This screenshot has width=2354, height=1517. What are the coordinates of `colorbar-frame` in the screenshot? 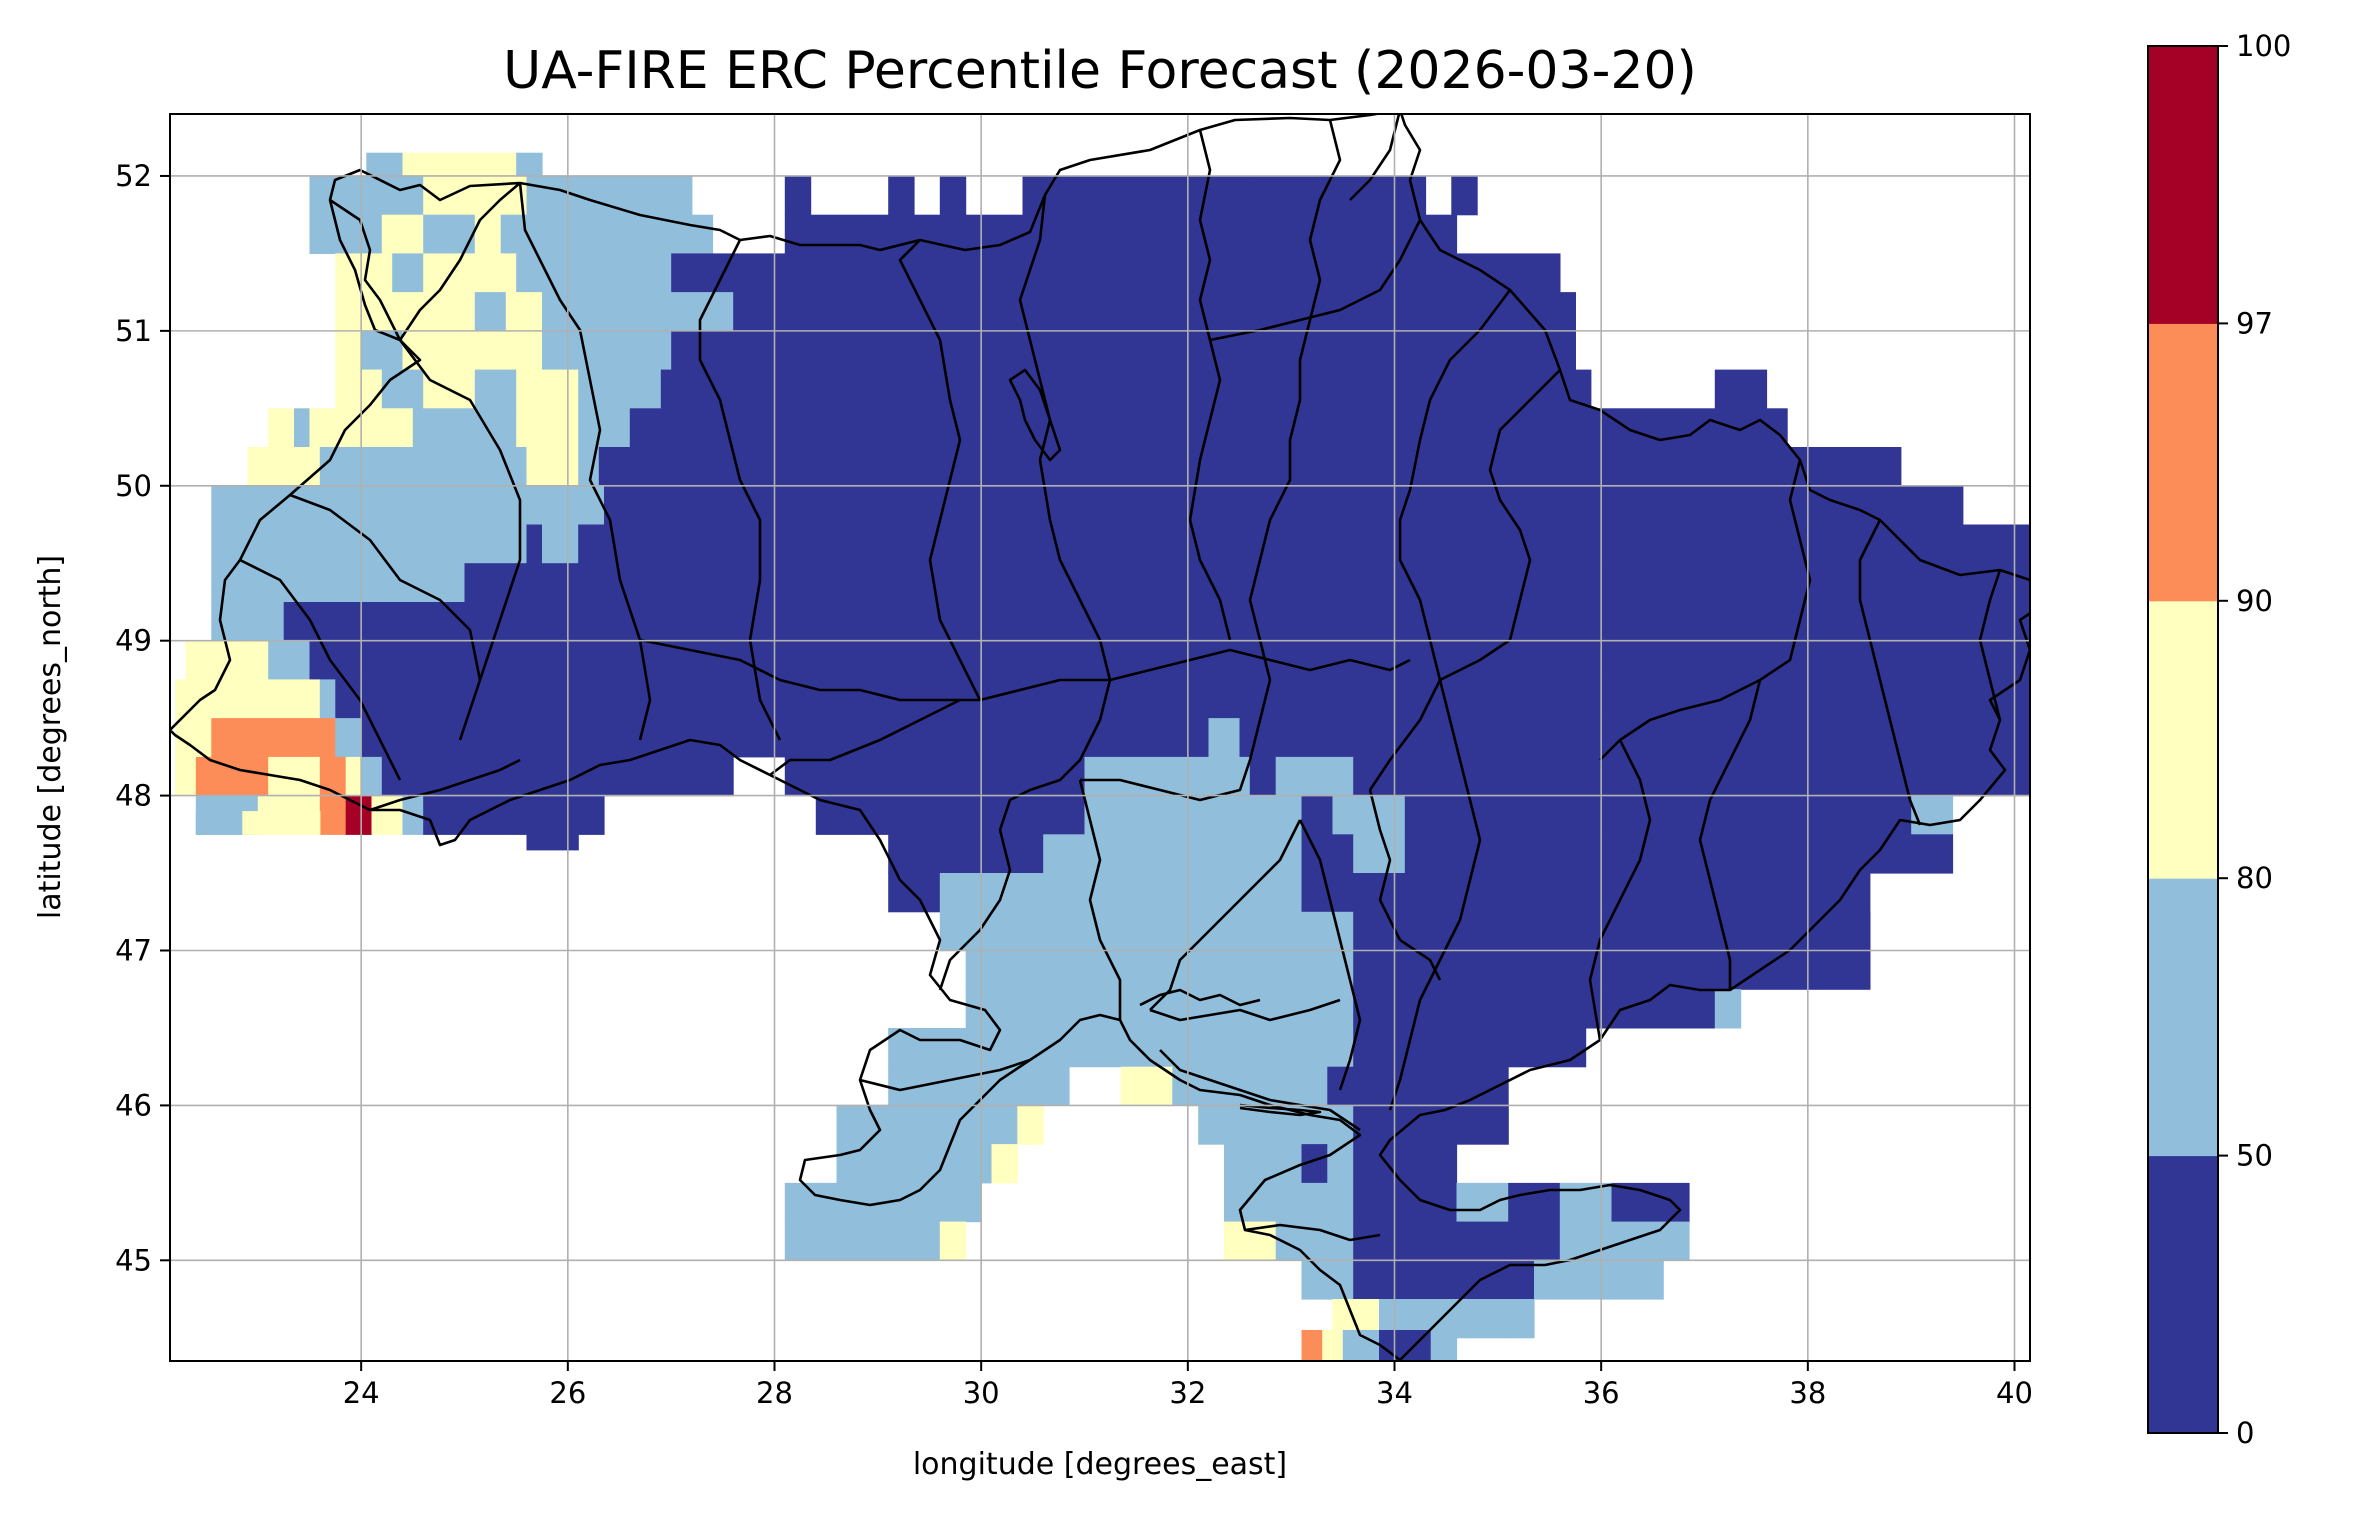 It's located at (2183, 739).